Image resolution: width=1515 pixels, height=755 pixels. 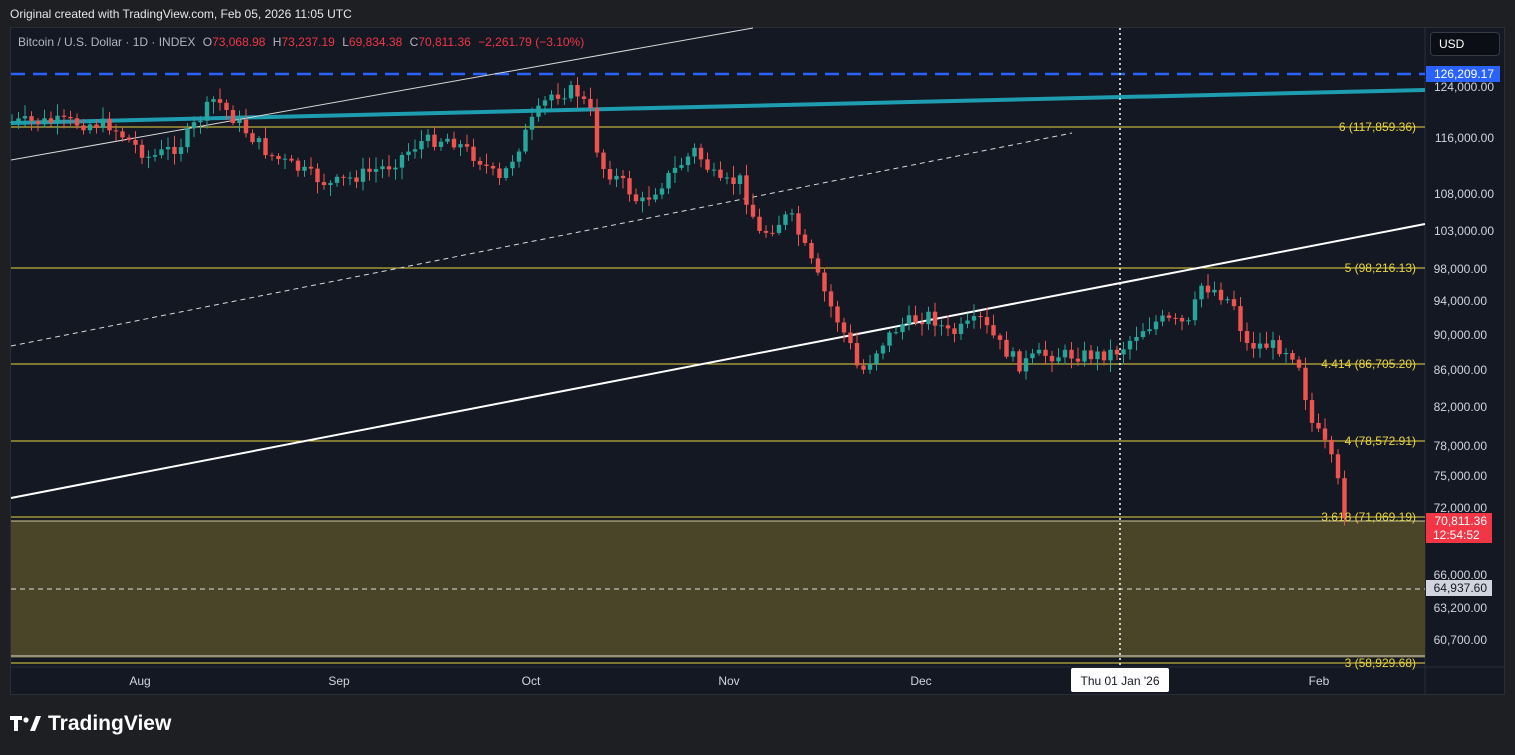 What do you see at coordinates (1461, 508) in the screenshot?
I see `price-tick: 72,000.00` at bounding box center [1461, 508].